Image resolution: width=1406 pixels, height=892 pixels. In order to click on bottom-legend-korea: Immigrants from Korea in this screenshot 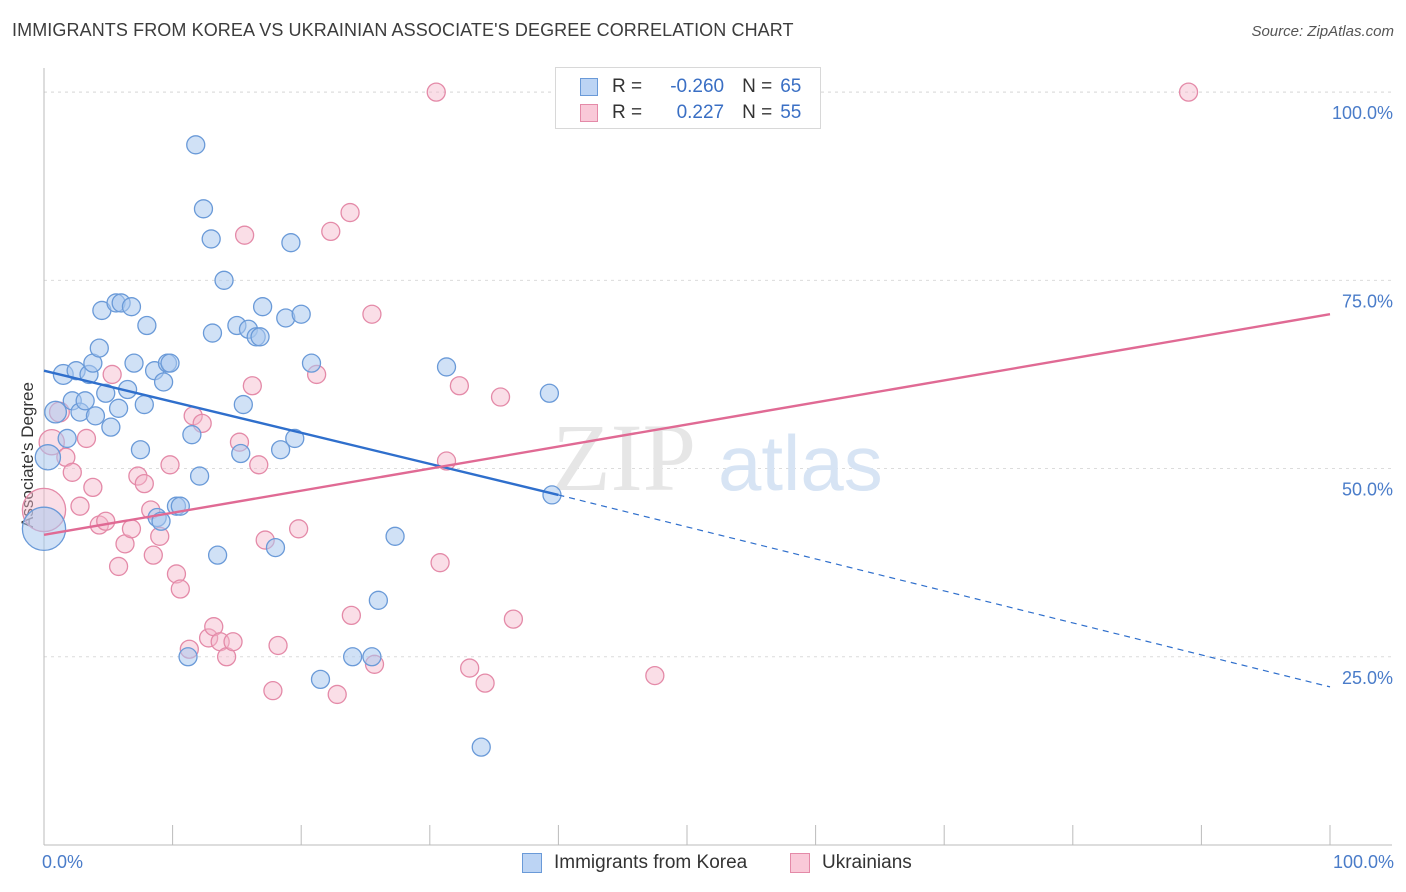, I will do `click(634, 863)`.